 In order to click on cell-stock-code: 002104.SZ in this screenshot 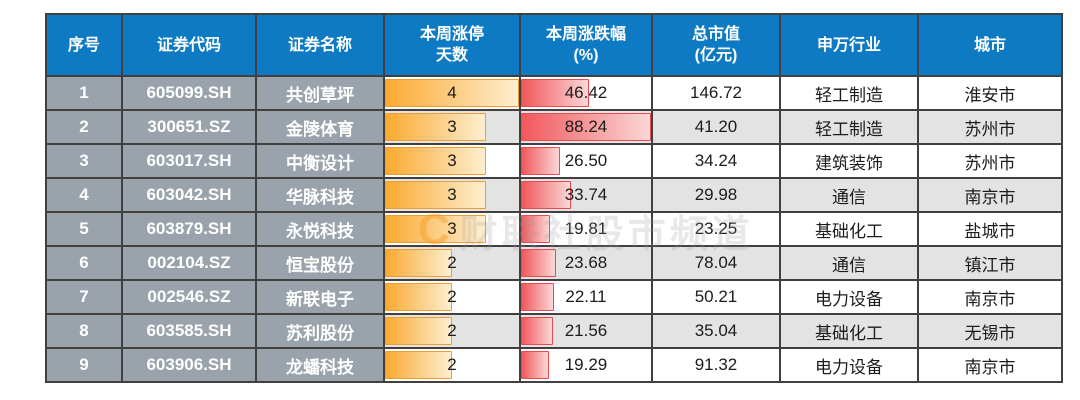, I will do `click(189, 263)`.